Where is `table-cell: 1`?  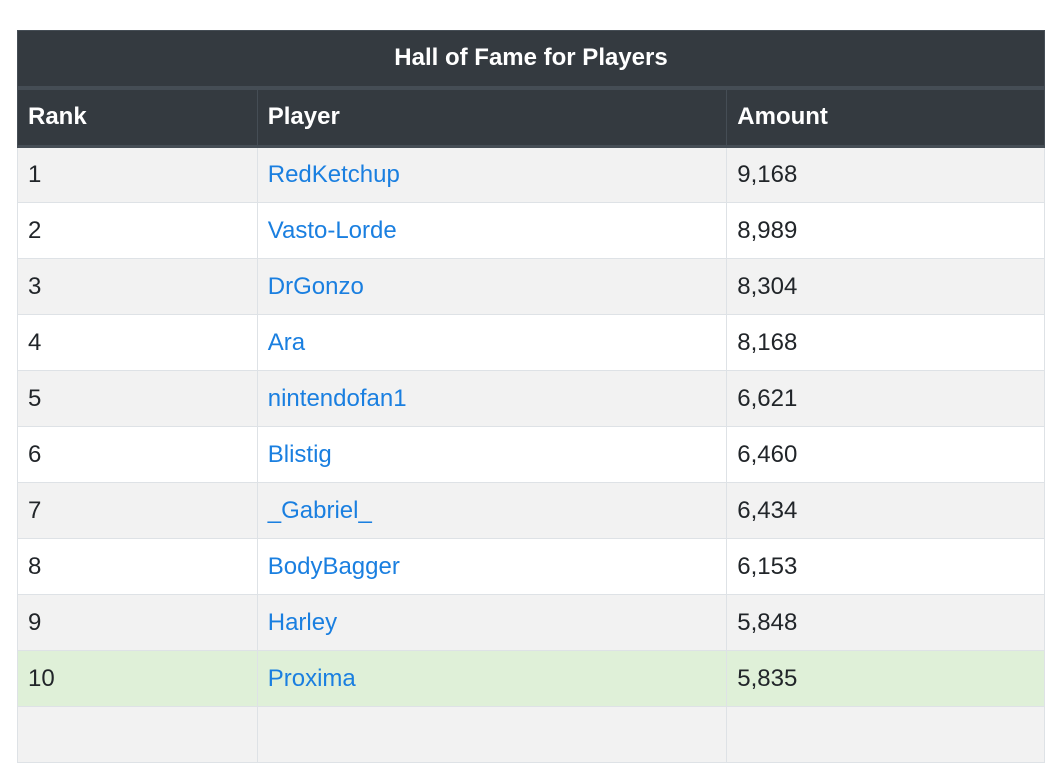
table-cell: 1 is located at coordinates (137, 174).